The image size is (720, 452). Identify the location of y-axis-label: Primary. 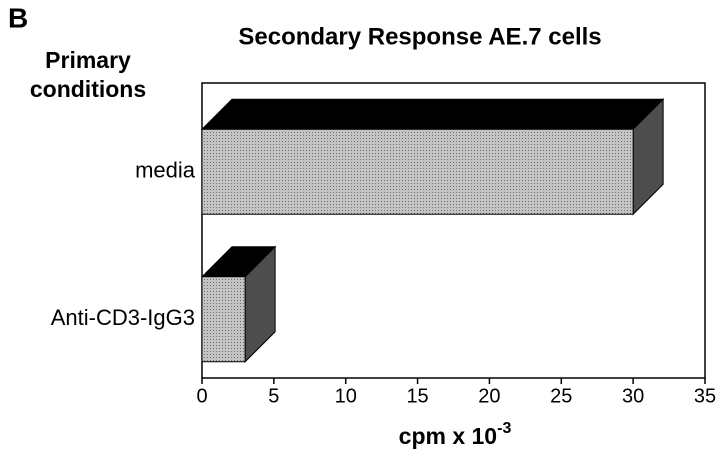
(88, 60).